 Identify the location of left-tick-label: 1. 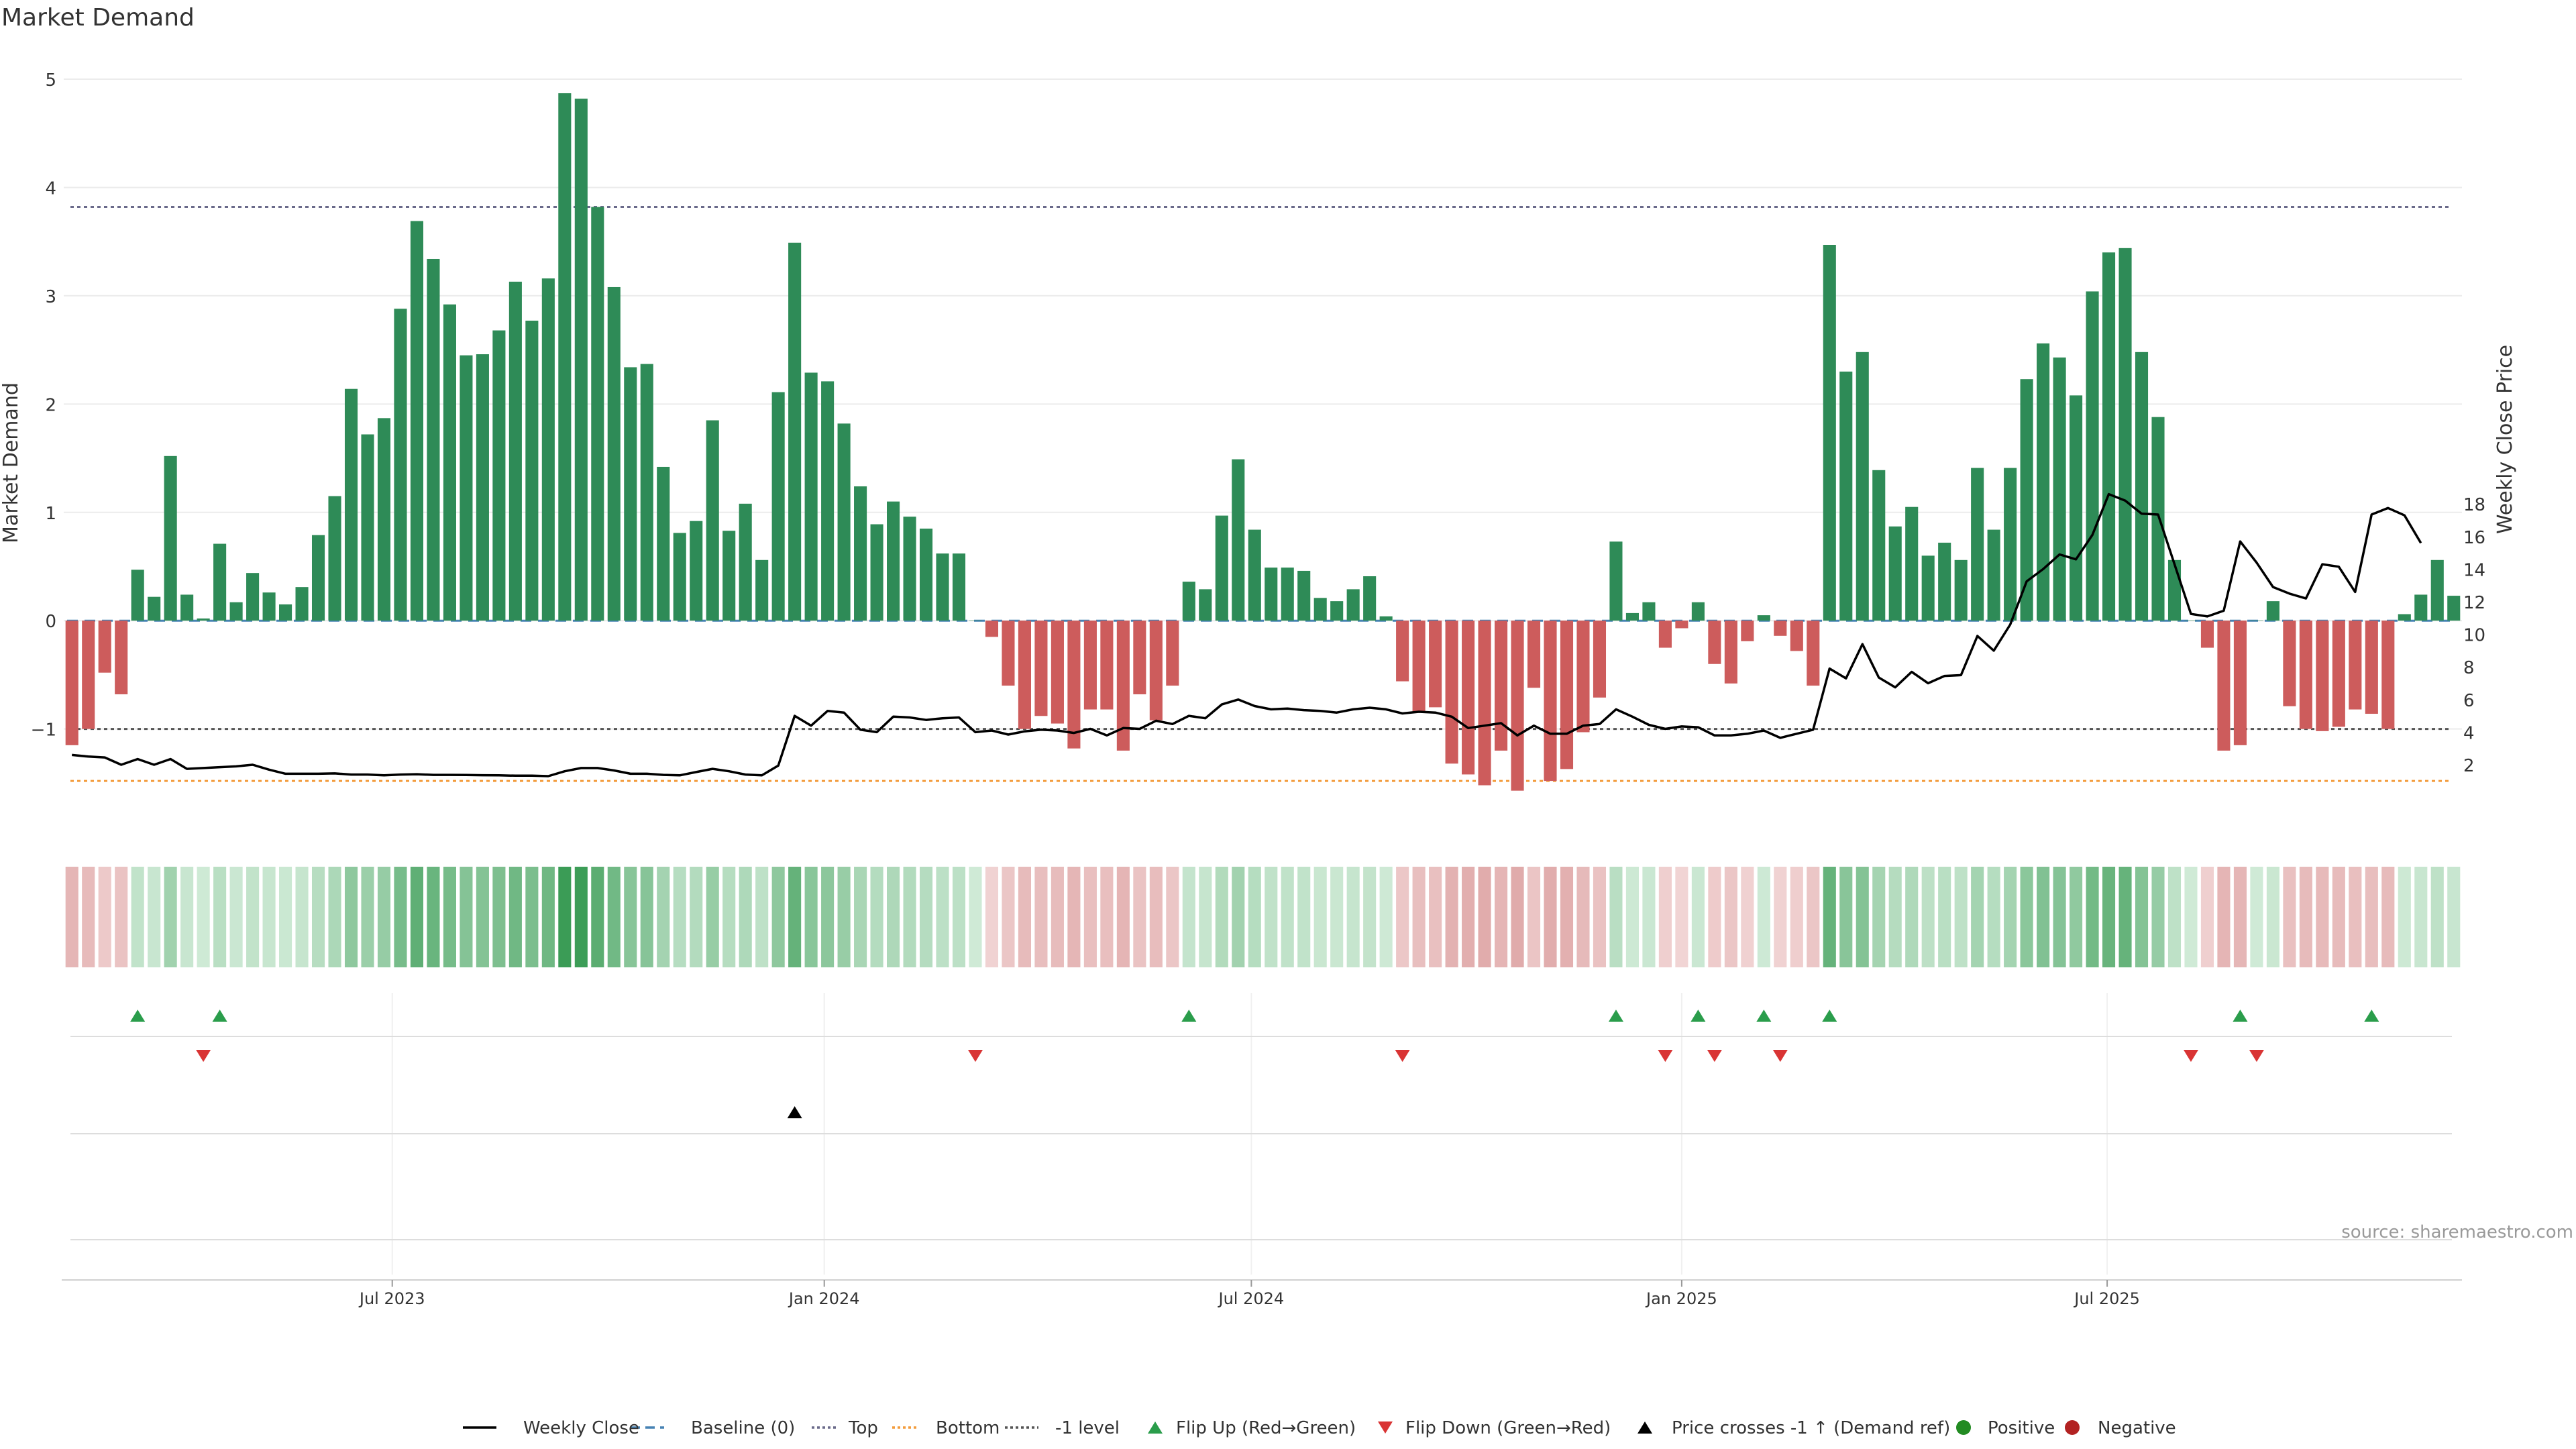
(50, 514).